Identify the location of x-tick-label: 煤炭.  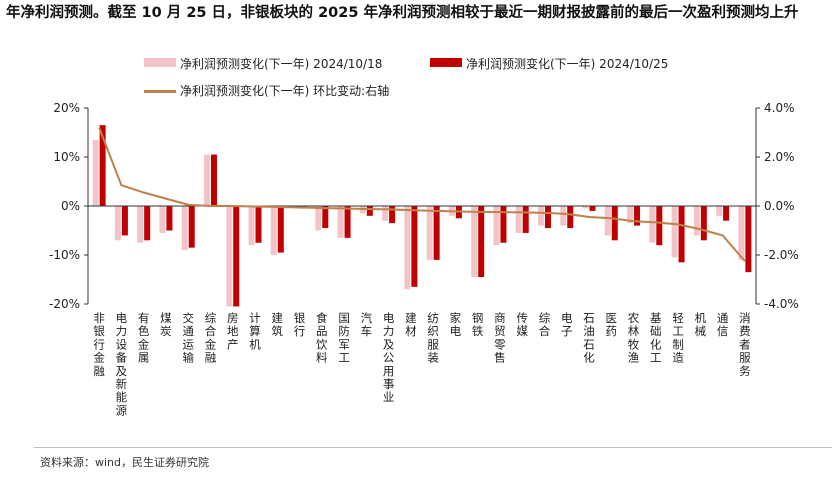
(166, 324).